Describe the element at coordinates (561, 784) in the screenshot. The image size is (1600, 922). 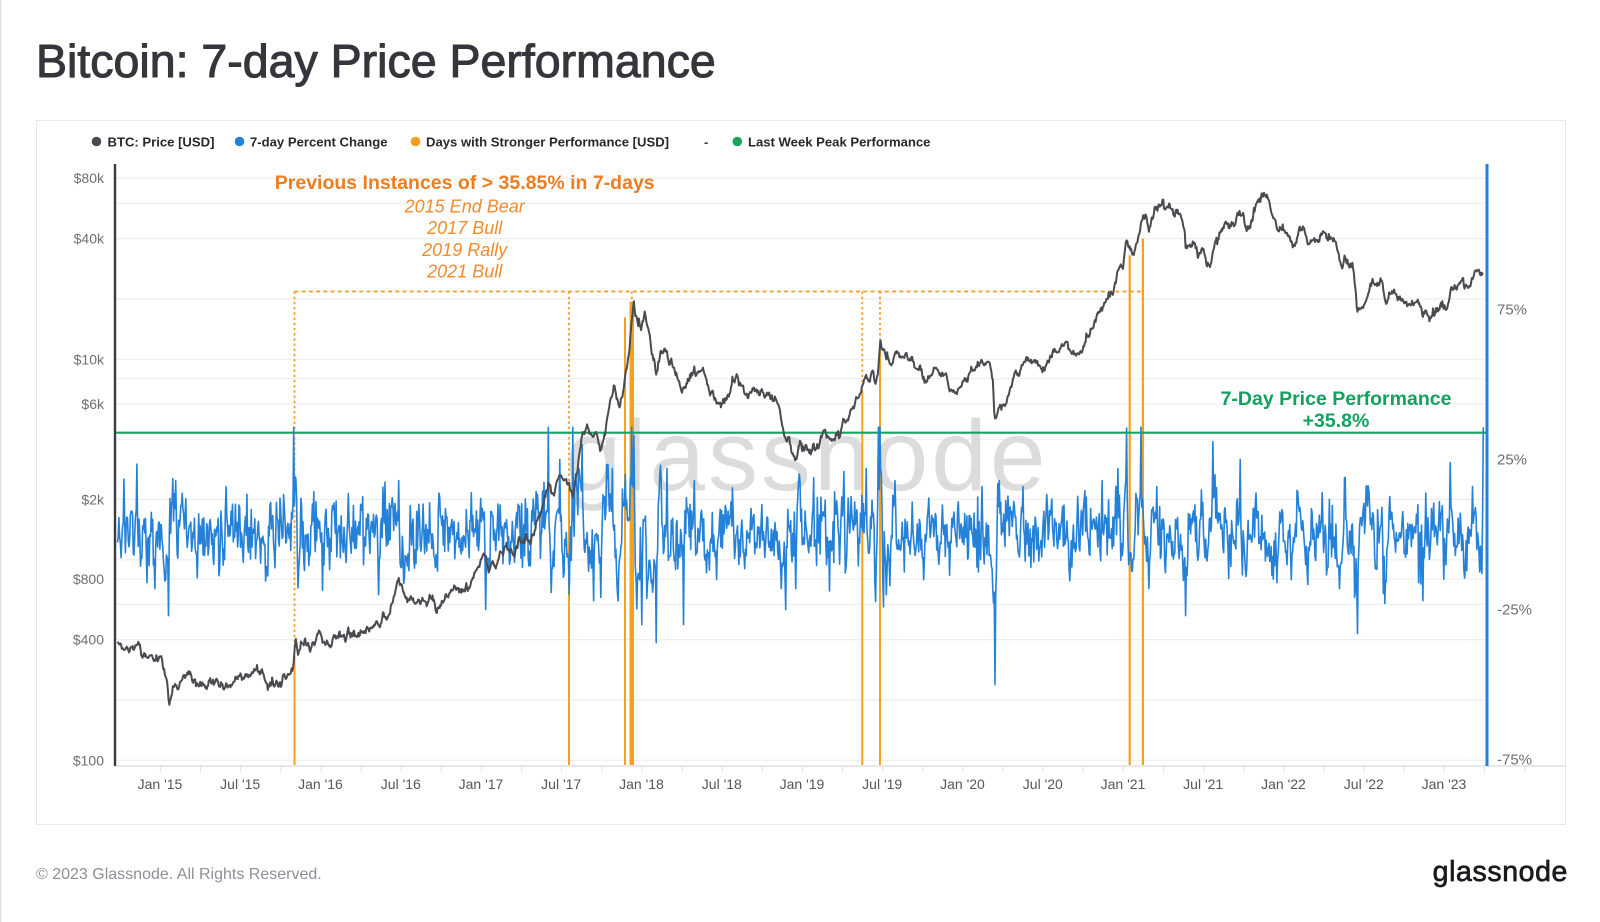
I see `svg-text: Jul '17` at that location.